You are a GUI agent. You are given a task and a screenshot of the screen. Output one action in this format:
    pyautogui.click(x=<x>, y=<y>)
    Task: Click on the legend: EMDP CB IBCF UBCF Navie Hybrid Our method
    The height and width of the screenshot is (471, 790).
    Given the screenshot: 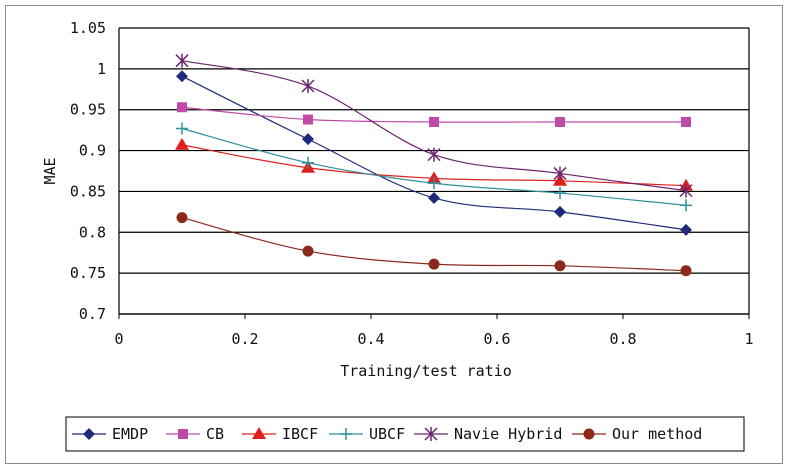 What is the action you would take?
    pyautogui.click(x=405, y=434)
    